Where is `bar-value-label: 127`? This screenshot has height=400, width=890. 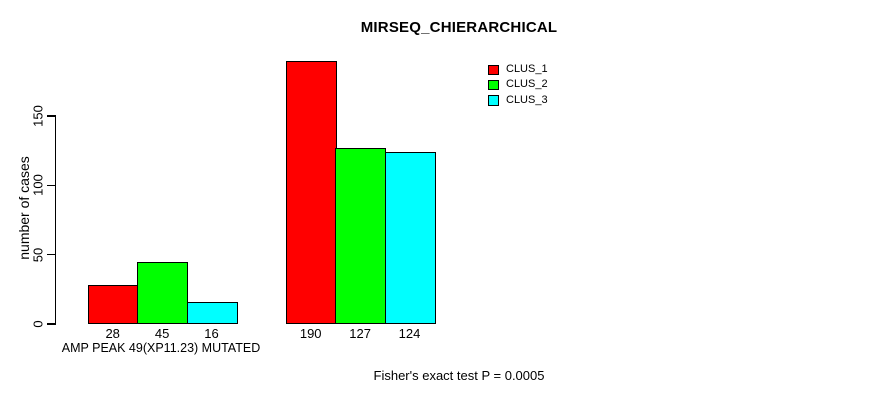 bar-value-label: 127 is located at coordinates (360, 333).